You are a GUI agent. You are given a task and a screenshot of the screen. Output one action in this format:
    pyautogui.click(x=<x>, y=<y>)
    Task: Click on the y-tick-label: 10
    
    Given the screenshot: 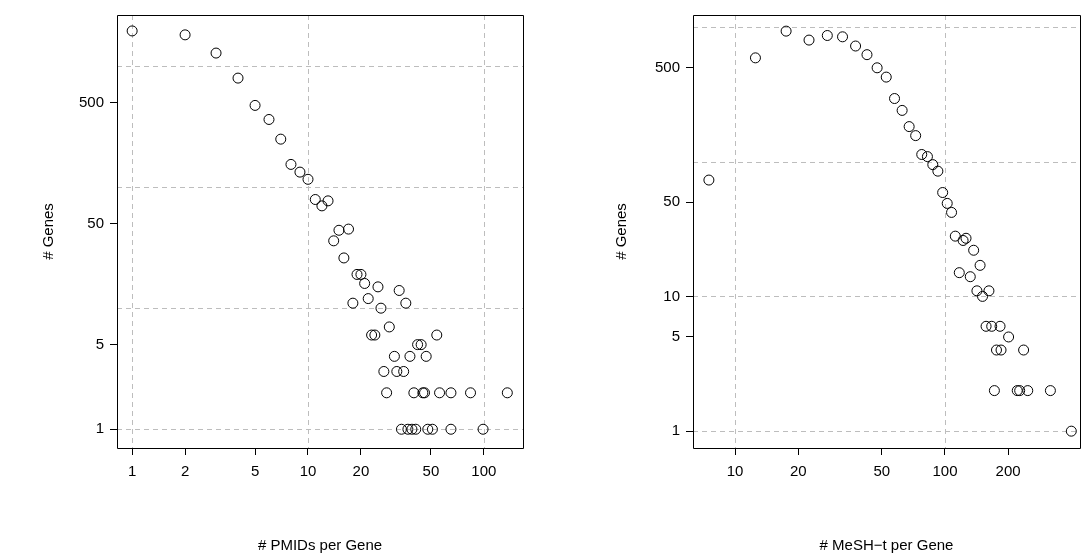 What is the action you would take?
    pyautogui.click(x=671, y=295)
    